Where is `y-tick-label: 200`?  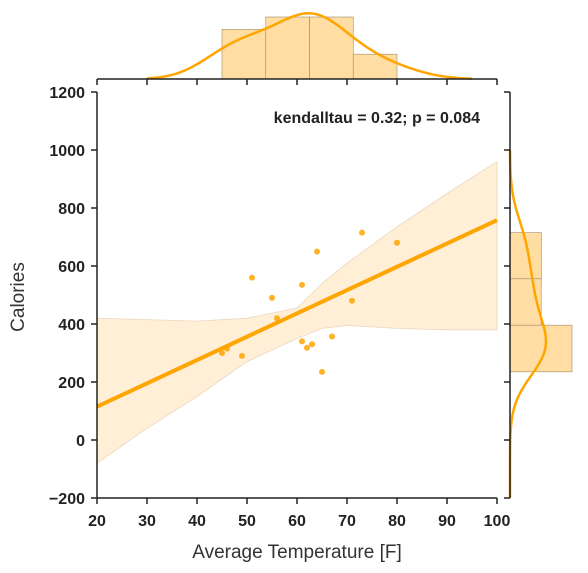 y-tick-label: 200 is located at coordinates (71, 383).